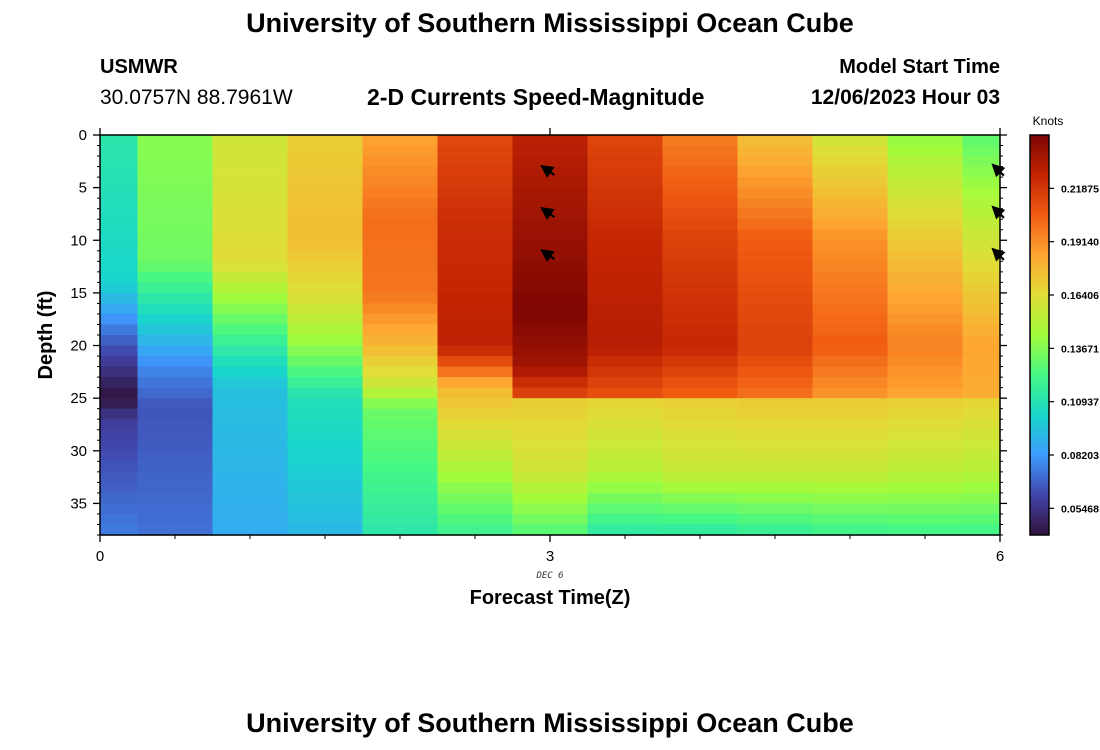  What do you see at coordinates (78, 346) in the screenshot?
I see `y-tick-label: 20` at bounding box center [78, 346].